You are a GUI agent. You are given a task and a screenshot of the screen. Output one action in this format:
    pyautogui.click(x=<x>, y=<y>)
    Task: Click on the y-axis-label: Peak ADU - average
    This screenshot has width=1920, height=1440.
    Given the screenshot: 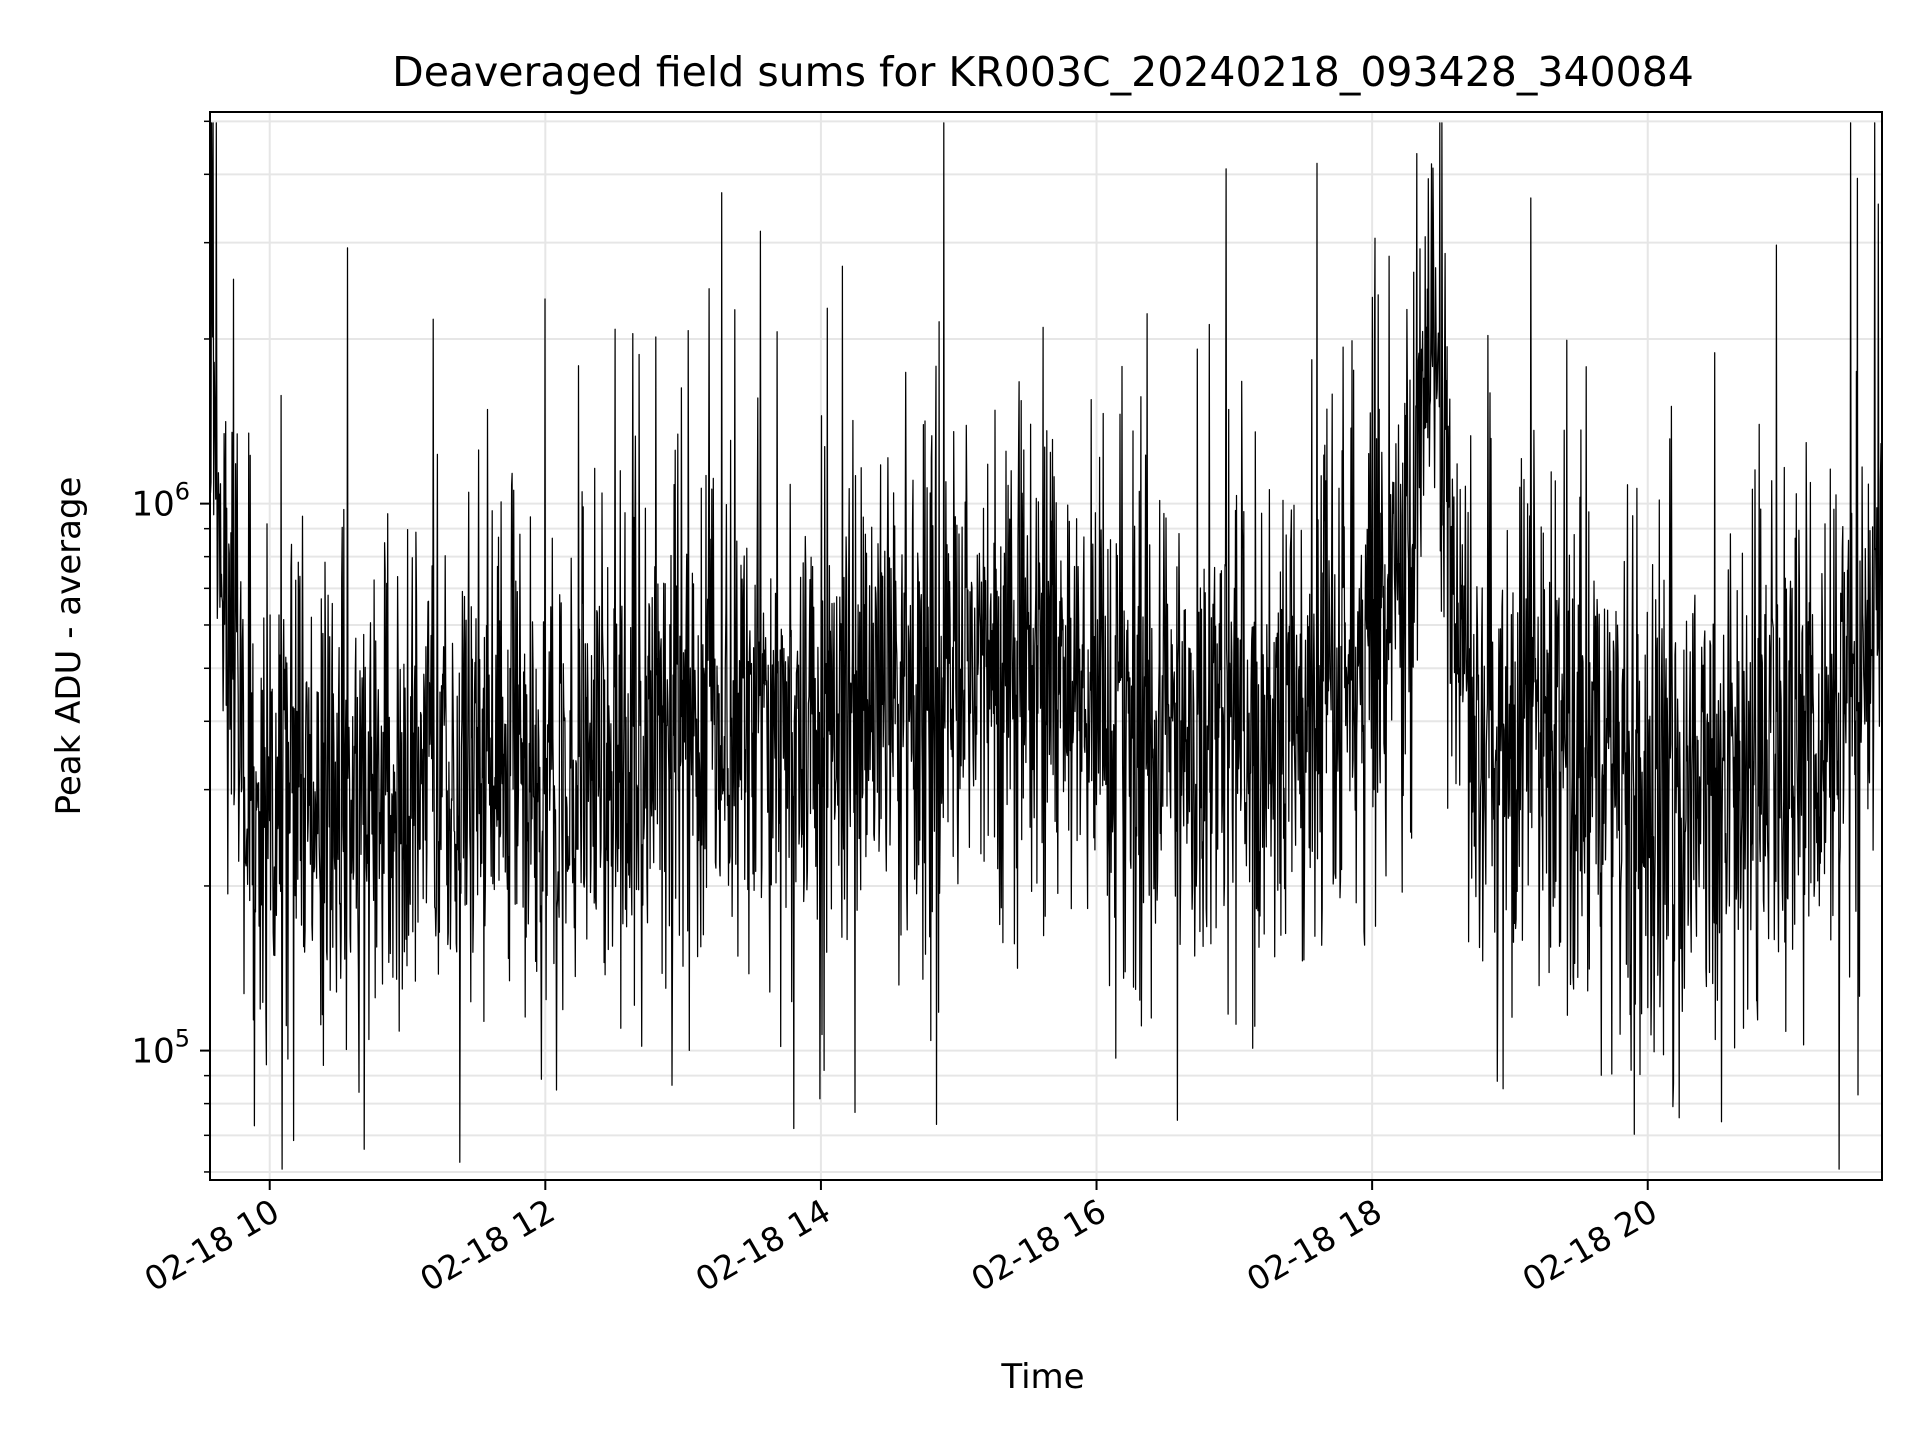 What is the action you would take?
    pyautogui.click(x=69, y=646)
    